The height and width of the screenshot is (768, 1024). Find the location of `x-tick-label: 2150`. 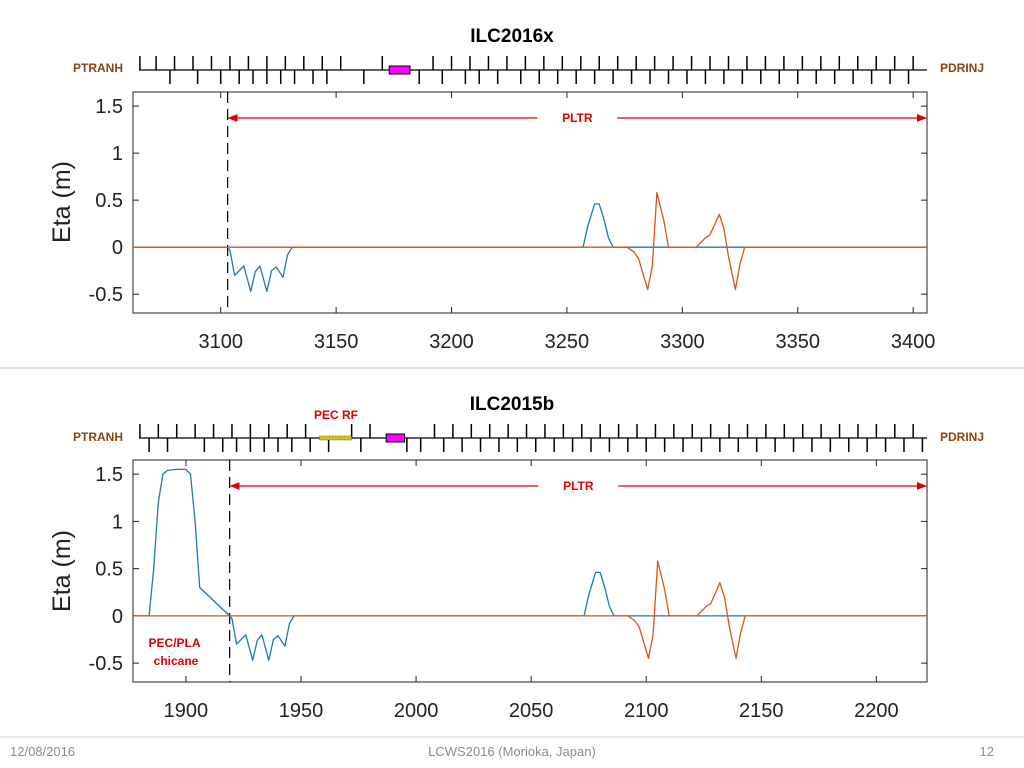

x-tick-label: 2150 is located at coordinates (761, 711).